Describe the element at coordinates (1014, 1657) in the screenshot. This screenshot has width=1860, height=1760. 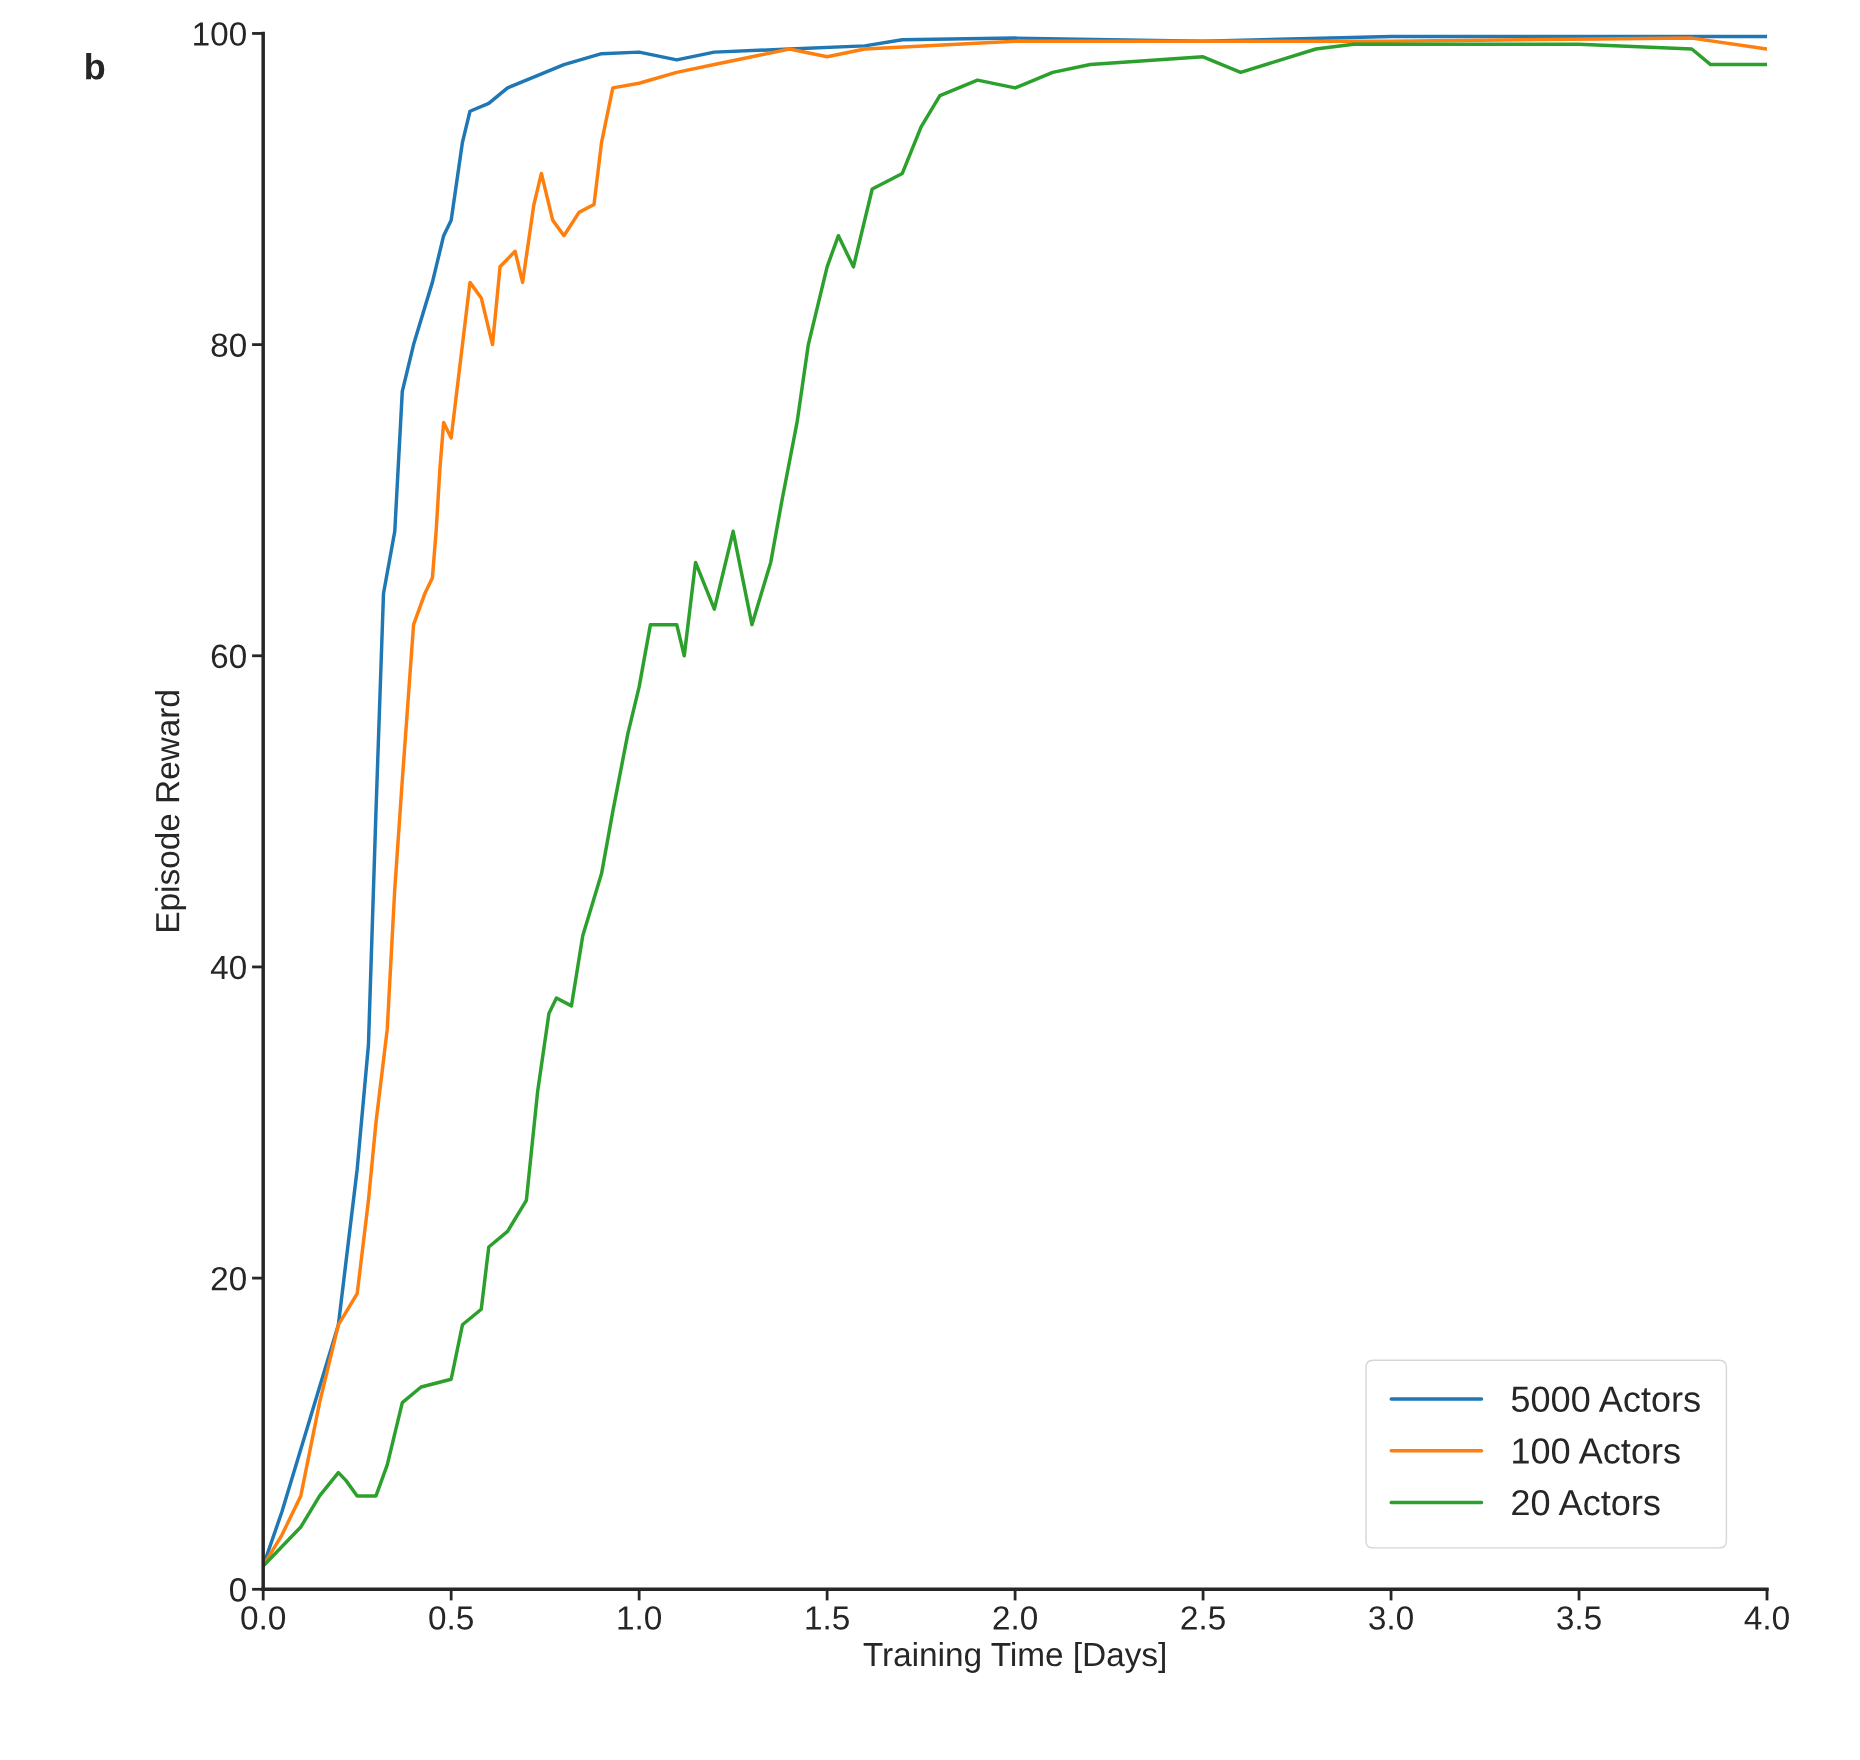
I see `x-axis-title: Training Time [Days]` at that location.